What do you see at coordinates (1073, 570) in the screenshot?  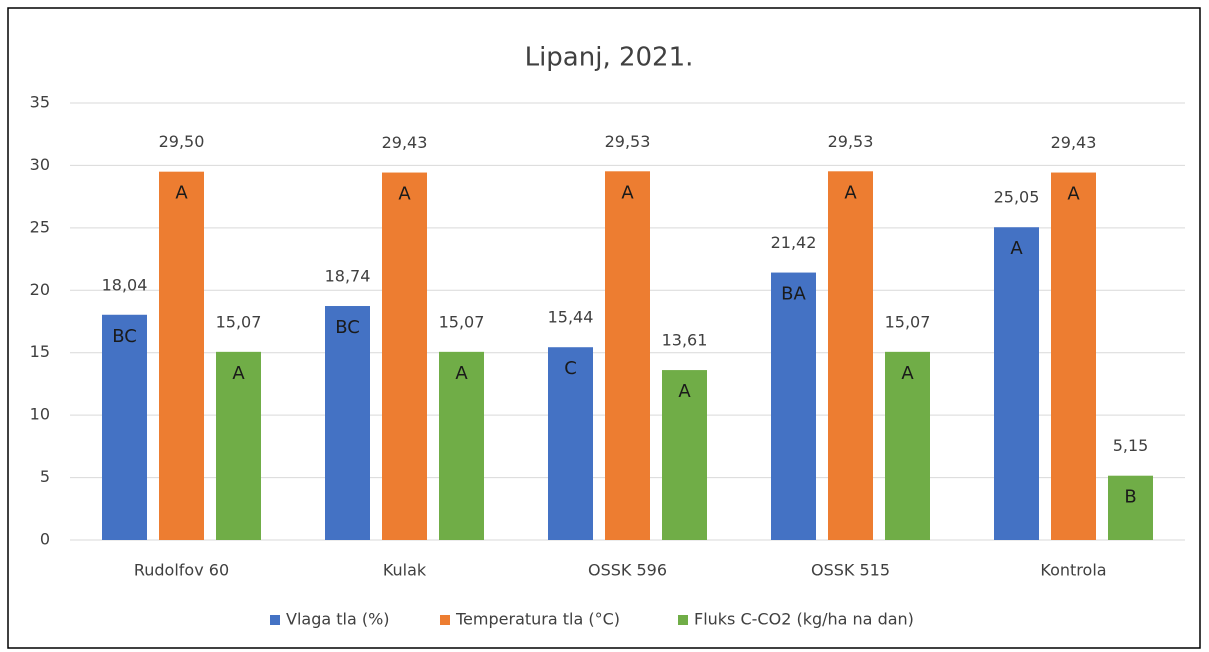 I see `x-tick-label: Kontrola` at bounding box center [1073, 570].